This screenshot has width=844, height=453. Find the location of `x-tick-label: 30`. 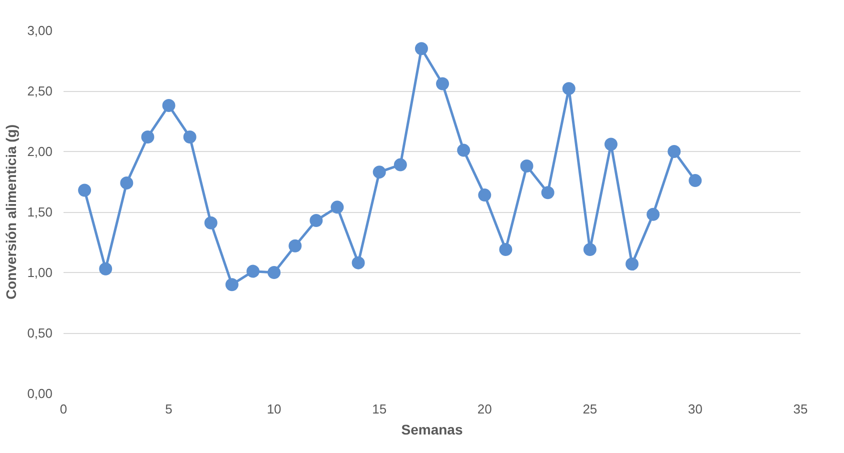

x-tick-label: 30 is located at coordinates (695, 409).